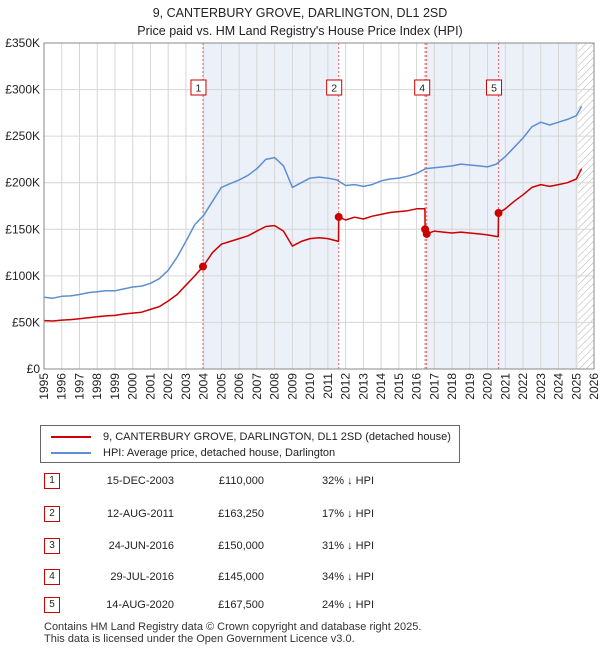 The image size is (600, 650). Describe the element at coordinates (586, 206) in the screenshot. I see `forecast-hatch` at that location.